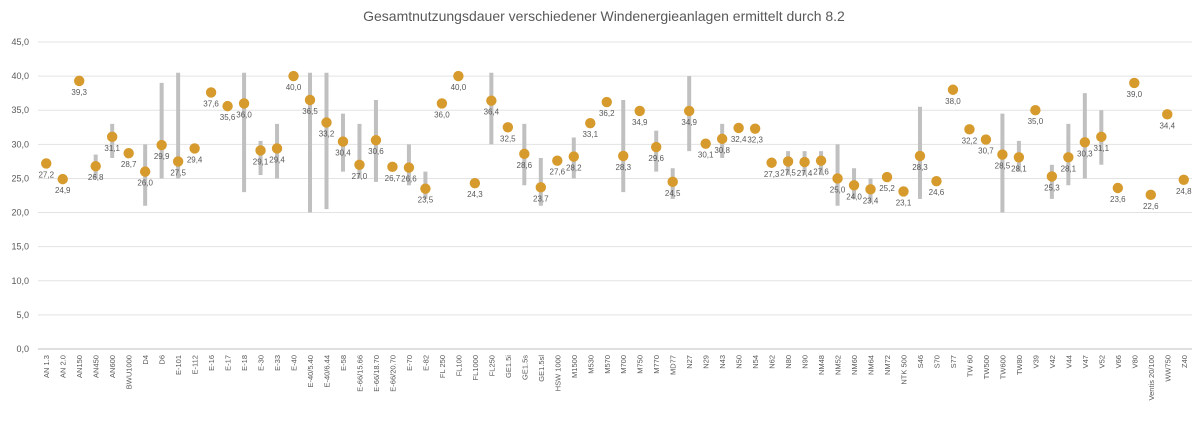  Describe the element at coordinates (46, 174) in the screenshot. I see `data-label: 27,2` at that location.